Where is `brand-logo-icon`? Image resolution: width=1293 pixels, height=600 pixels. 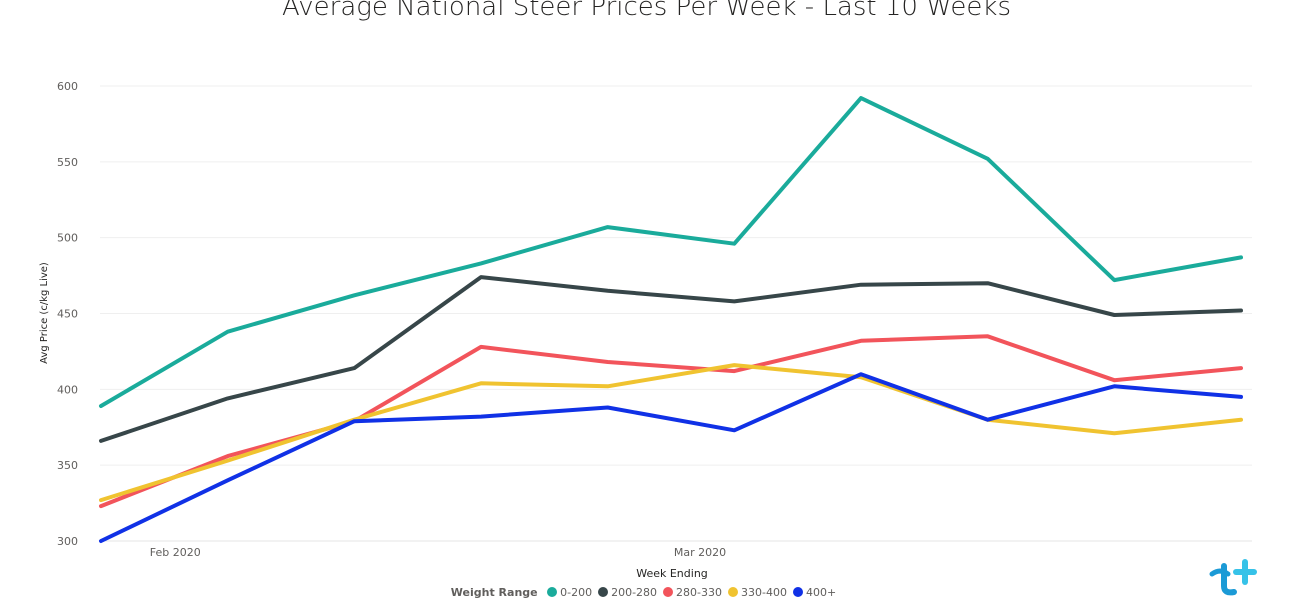
brand-logo-icon is located at coordinates (1233, 577).